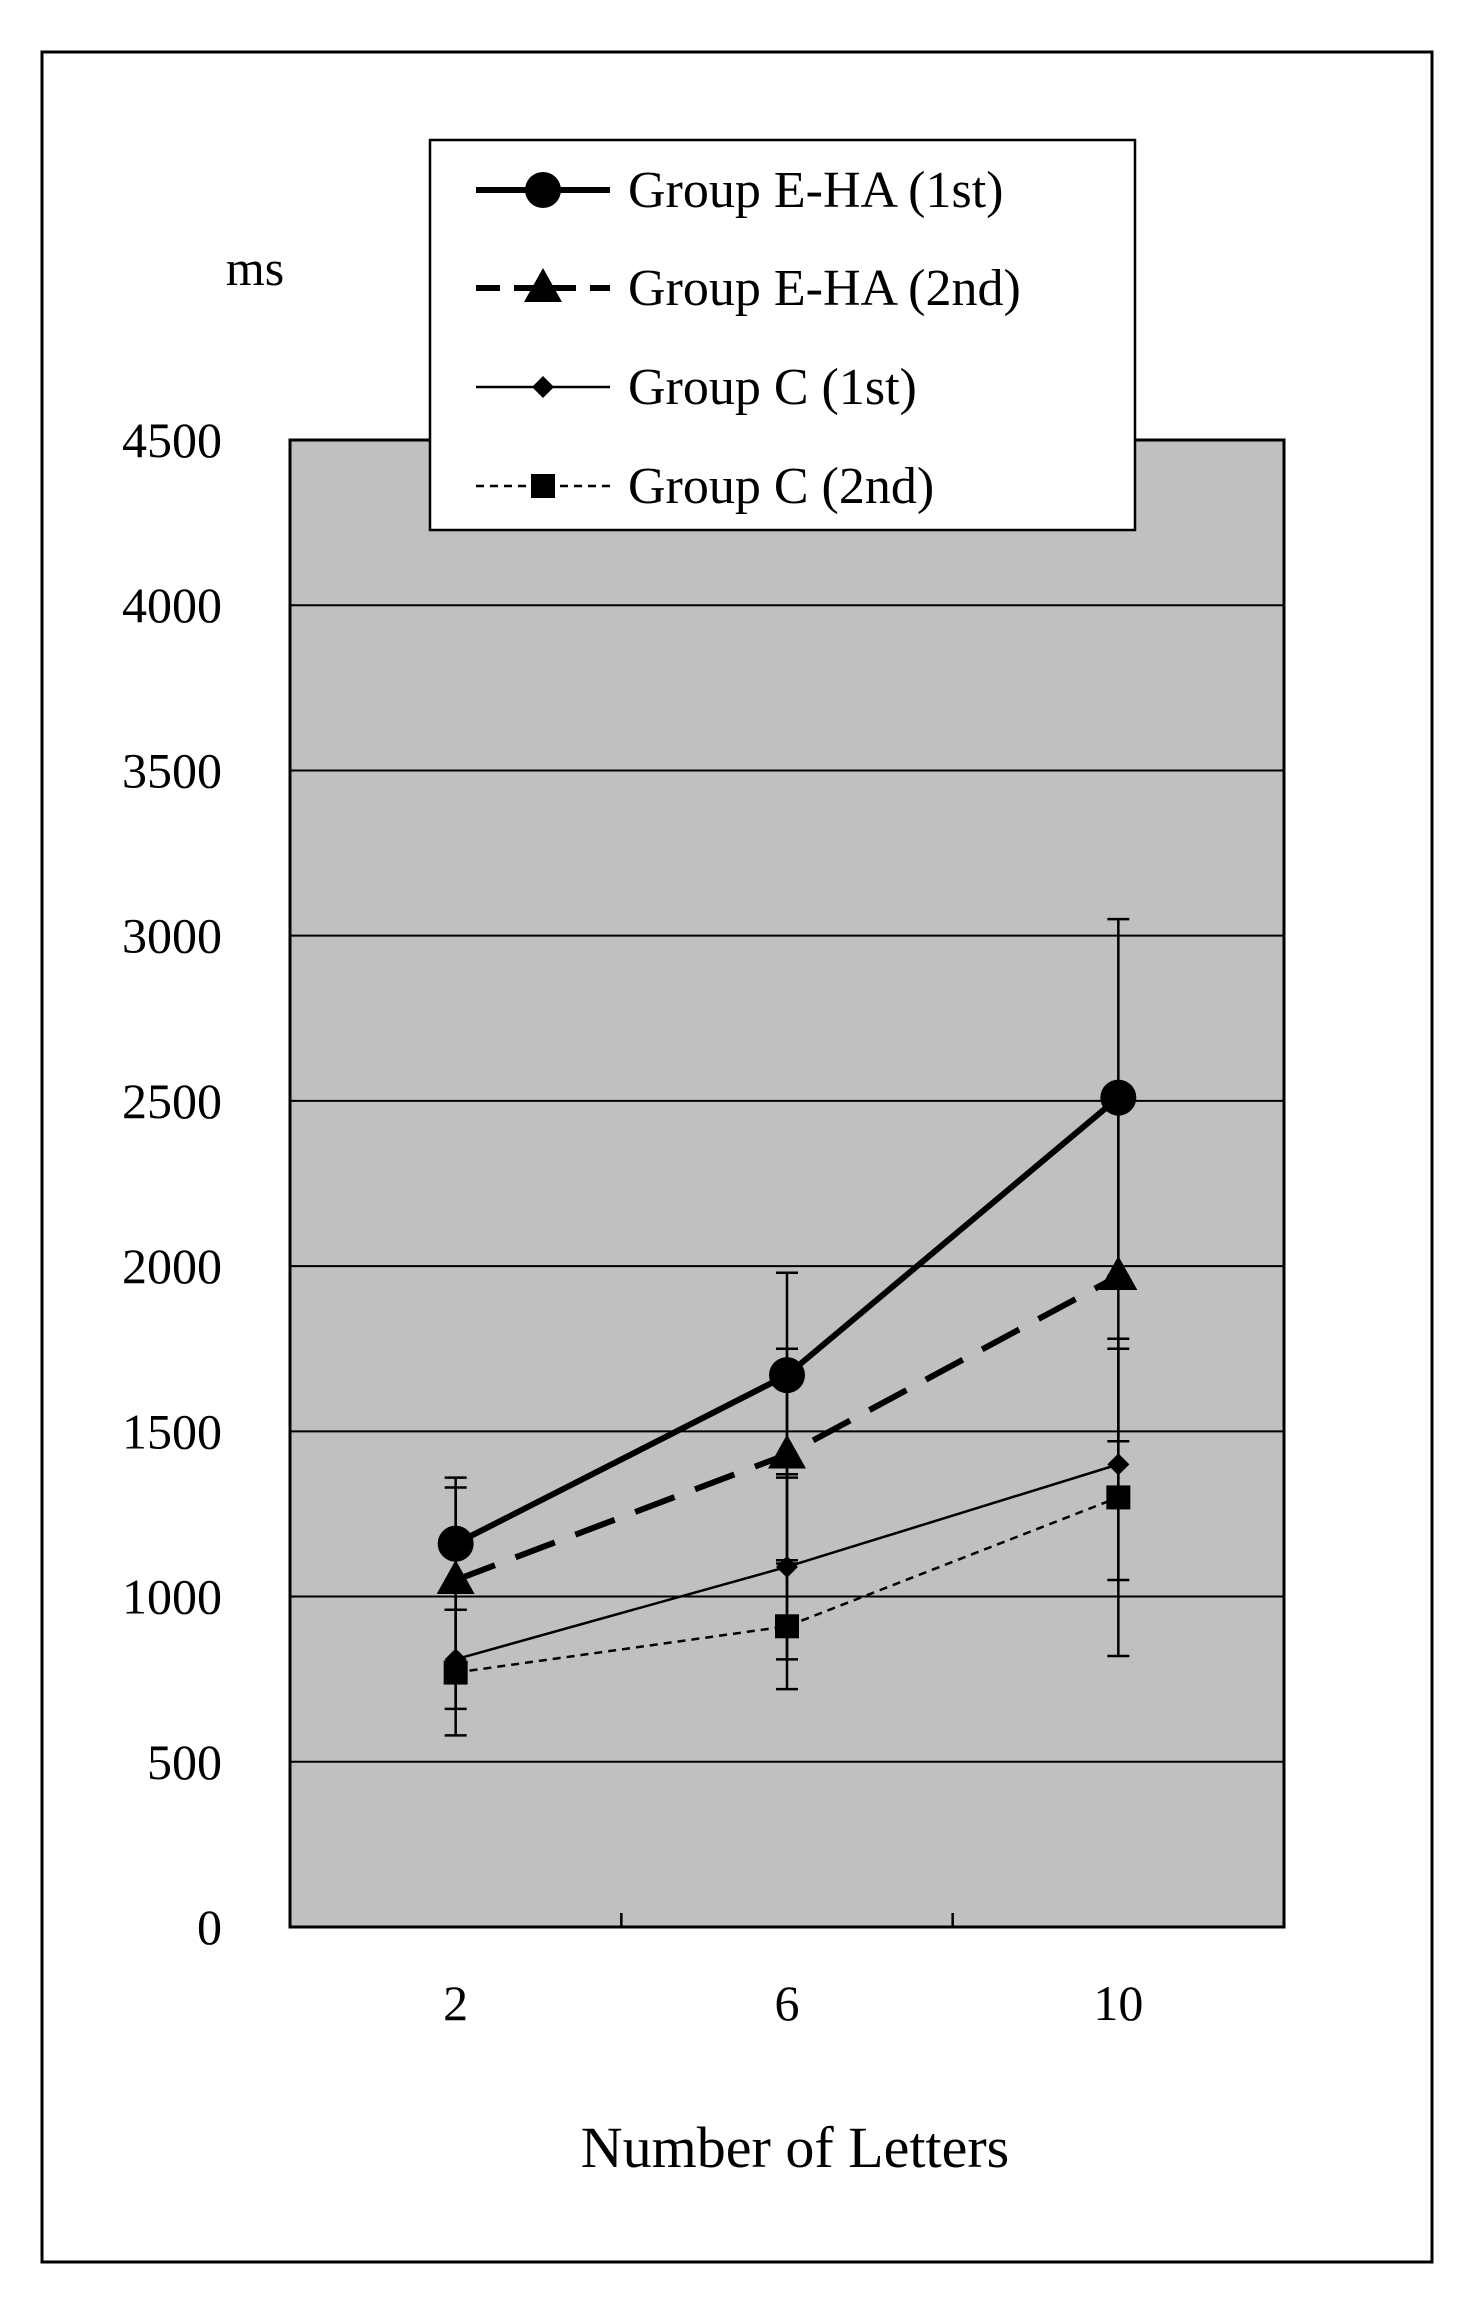 The image size is (1476, 2313). Describe the element at coordinates (1118, 2003) in the screenshot. I see `x-tick-label: 10` at that location.